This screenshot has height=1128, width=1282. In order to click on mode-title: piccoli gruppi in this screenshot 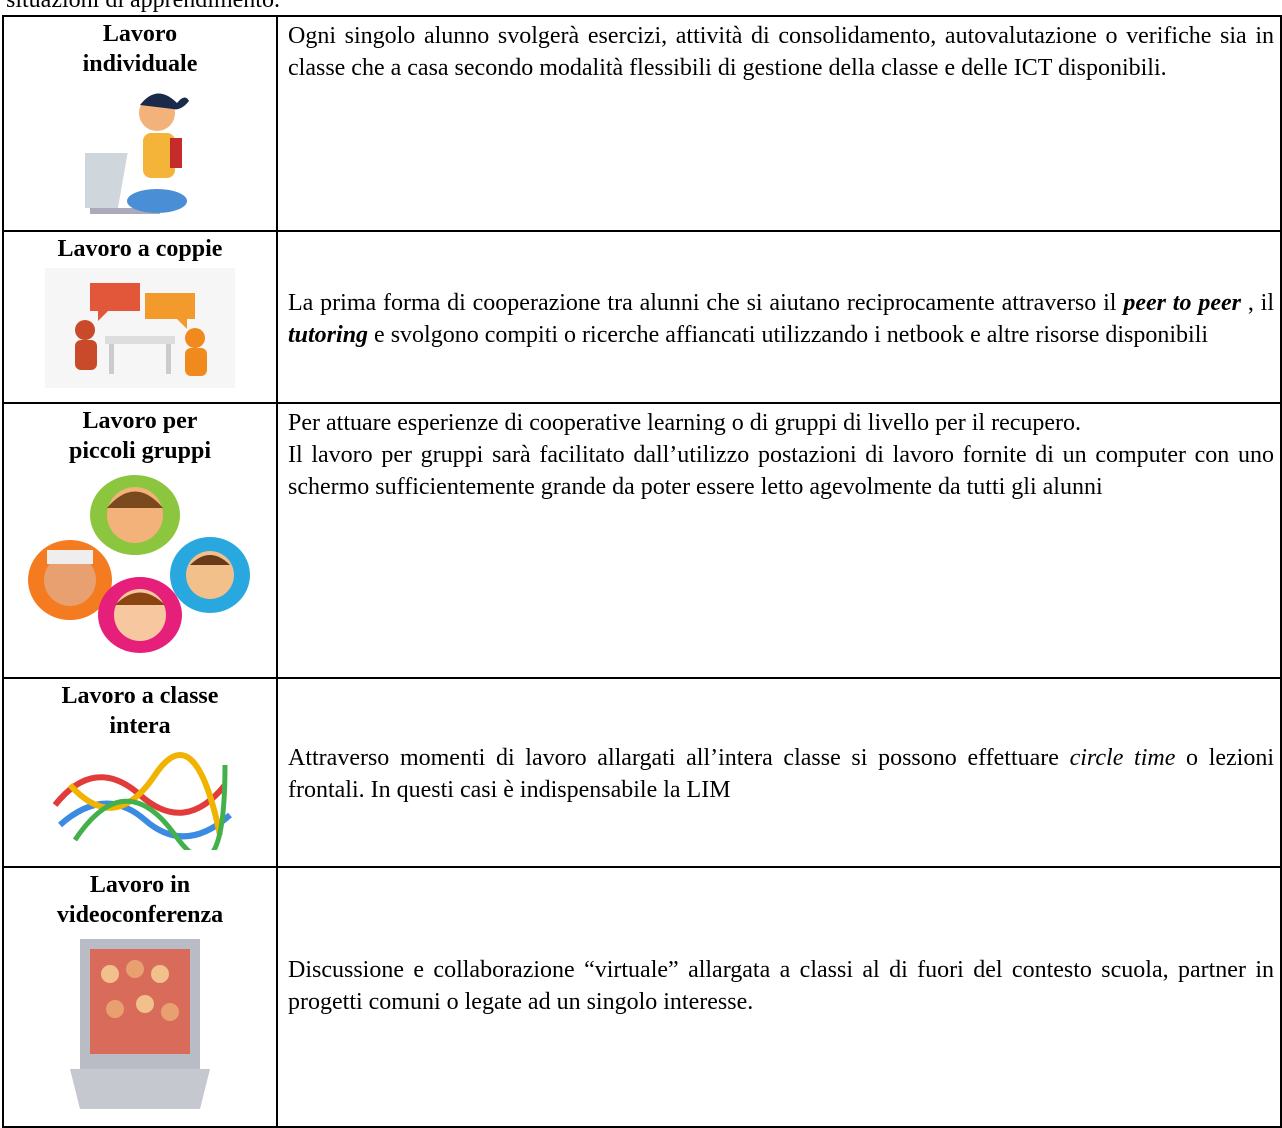, I will do `click(140, 451)`.